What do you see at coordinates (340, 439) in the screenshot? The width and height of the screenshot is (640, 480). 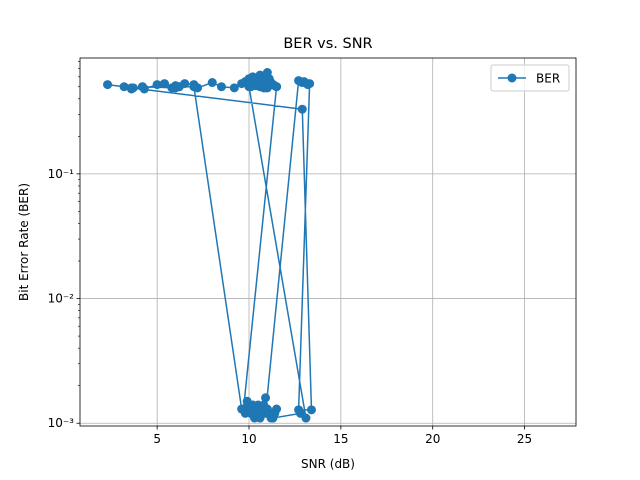 I see `x-tick-label: 15` at bounding box center [340, 439].